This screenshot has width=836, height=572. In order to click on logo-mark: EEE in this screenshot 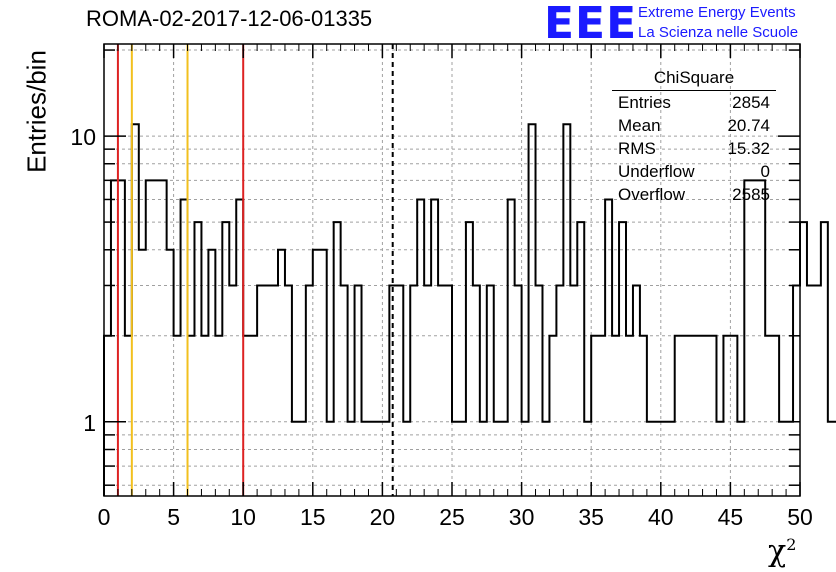, I will do `click(591, 24)`.